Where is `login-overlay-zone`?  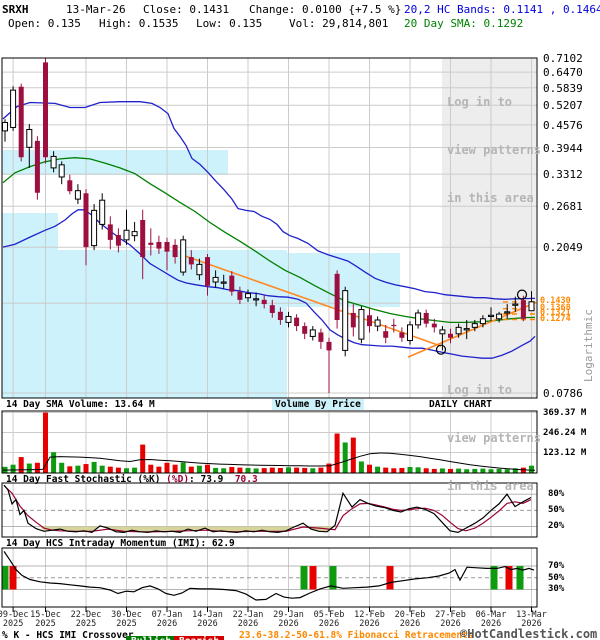 login-overlay-zone is located at coordinates (489, 228).